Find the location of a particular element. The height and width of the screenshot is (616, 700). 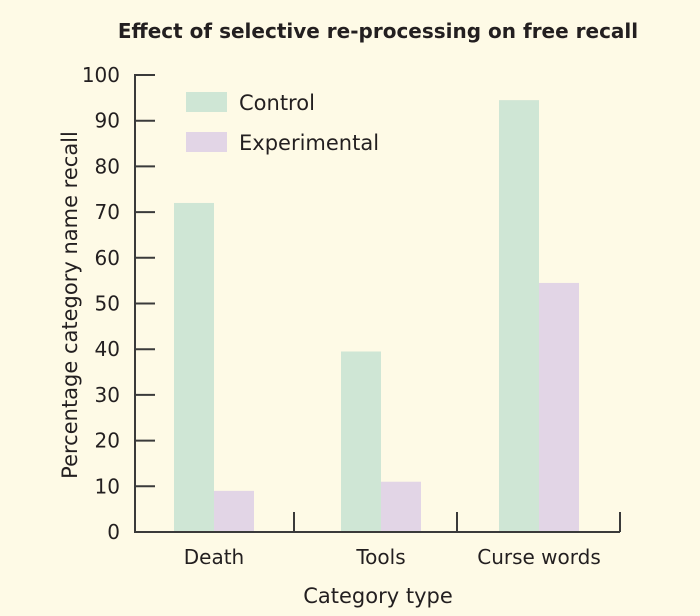

legend-swatch-experimental is located at coordinates (206, 142).